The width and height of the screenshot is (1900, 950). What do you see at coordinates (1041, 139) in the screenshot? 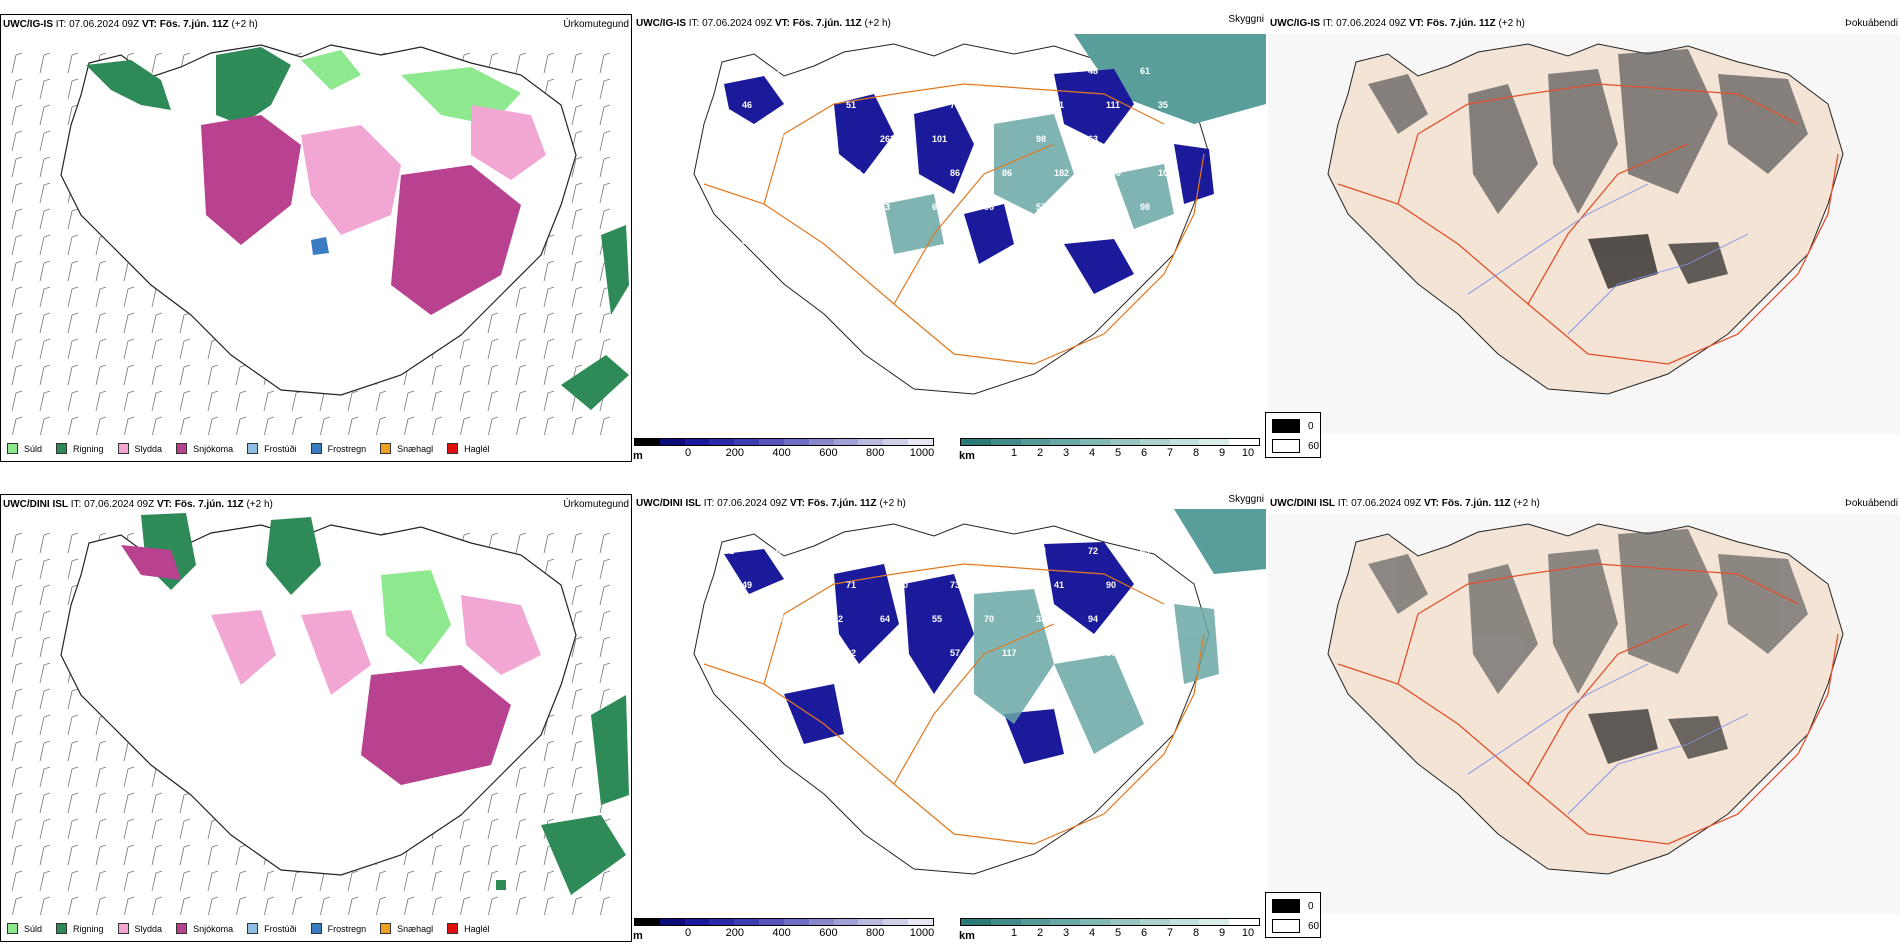
I see `visibility-value-label: 98` at bounding box center [1041, 139].